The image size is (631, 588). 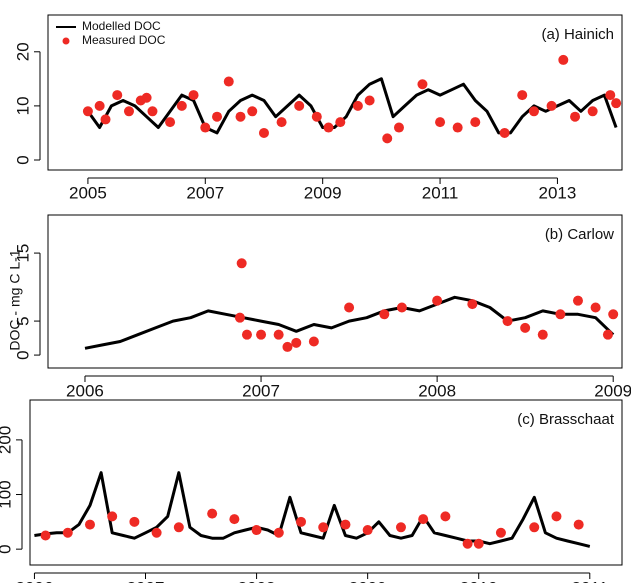 What do you see at coordinates (15, 299) in the screenshot?
I see `y-axis-label: DOC - mg C L-1` at bounding box center [15, 299].